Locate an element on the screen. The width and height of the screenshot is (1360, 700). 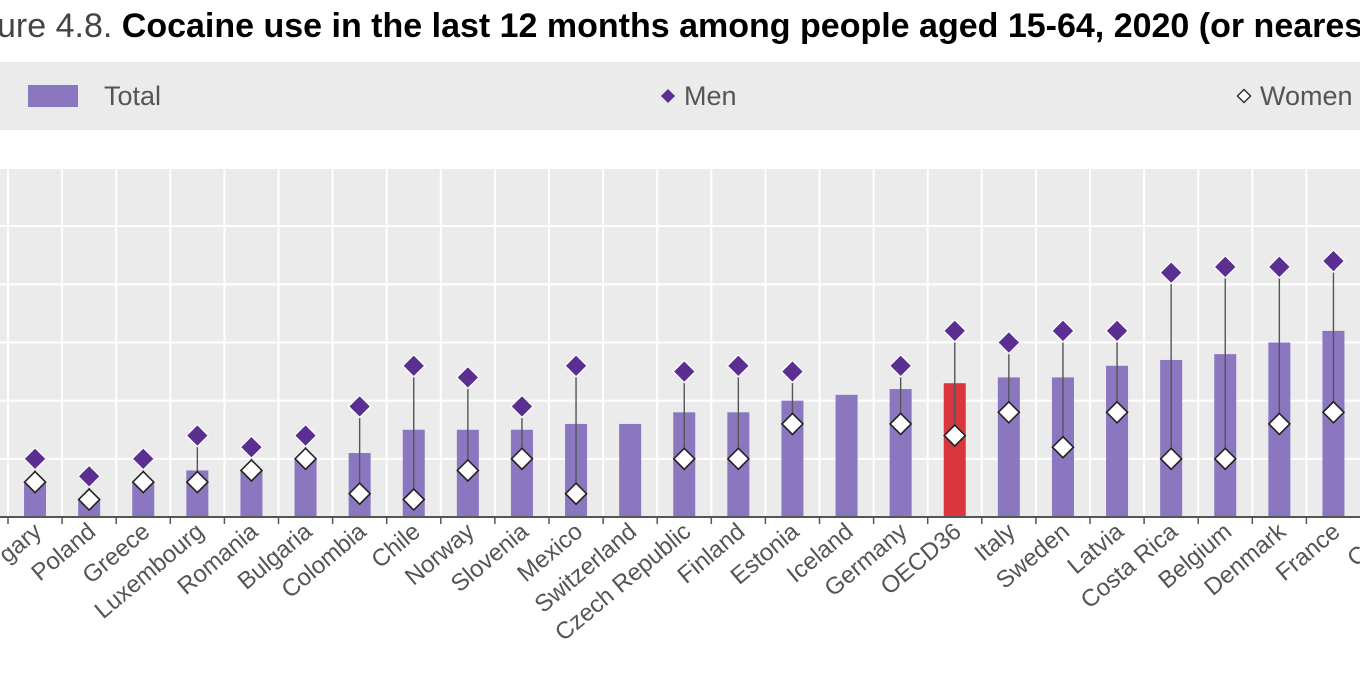
legend-item-total: Total is located at coordinates (94, 96).